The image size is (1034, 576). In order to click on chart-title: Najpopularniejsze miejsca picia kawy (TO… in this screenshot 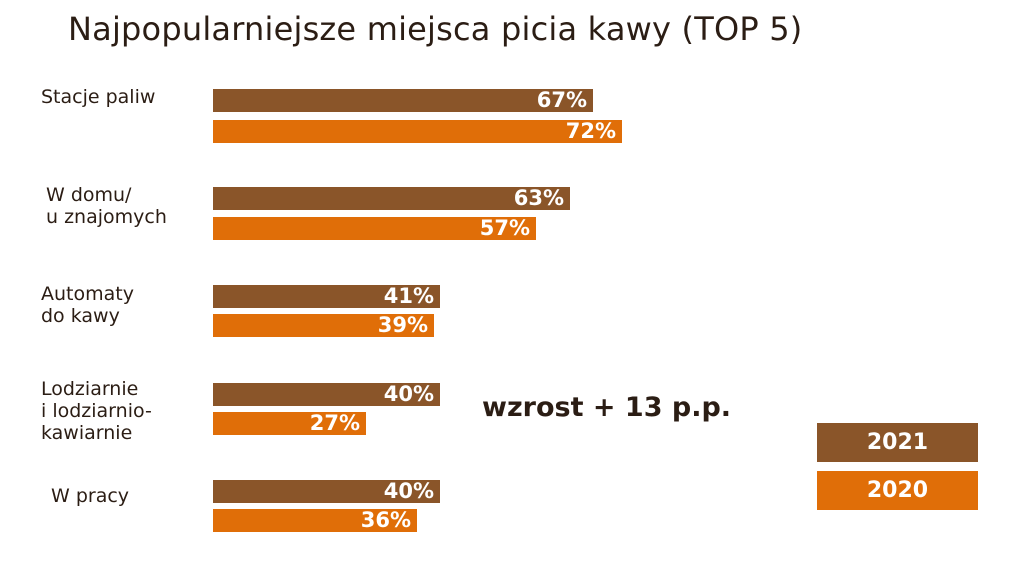, I will do `click(435, 29)`.